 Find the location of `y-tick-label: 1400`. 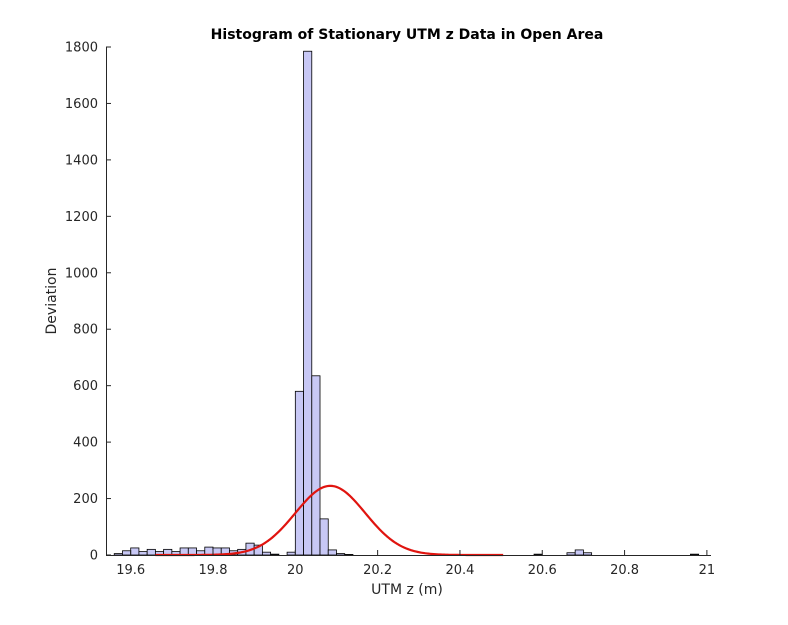

y-tick-label: 1400 is located at coordinates (81, 160).